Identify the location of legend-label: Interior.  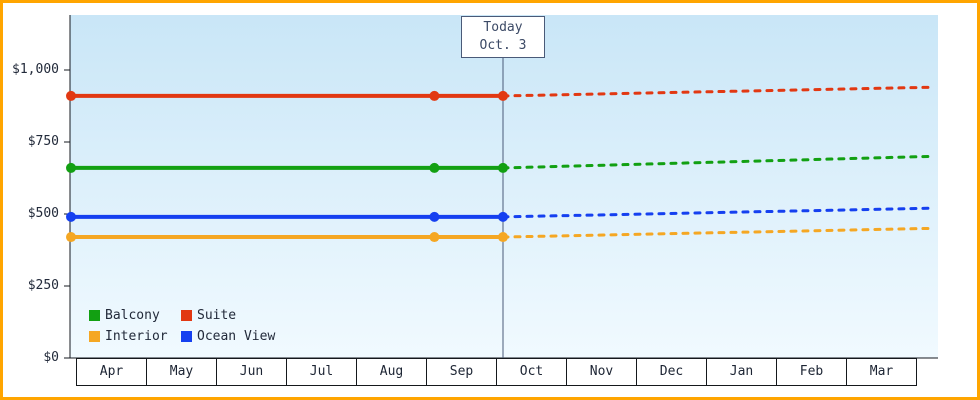
(136, 336).